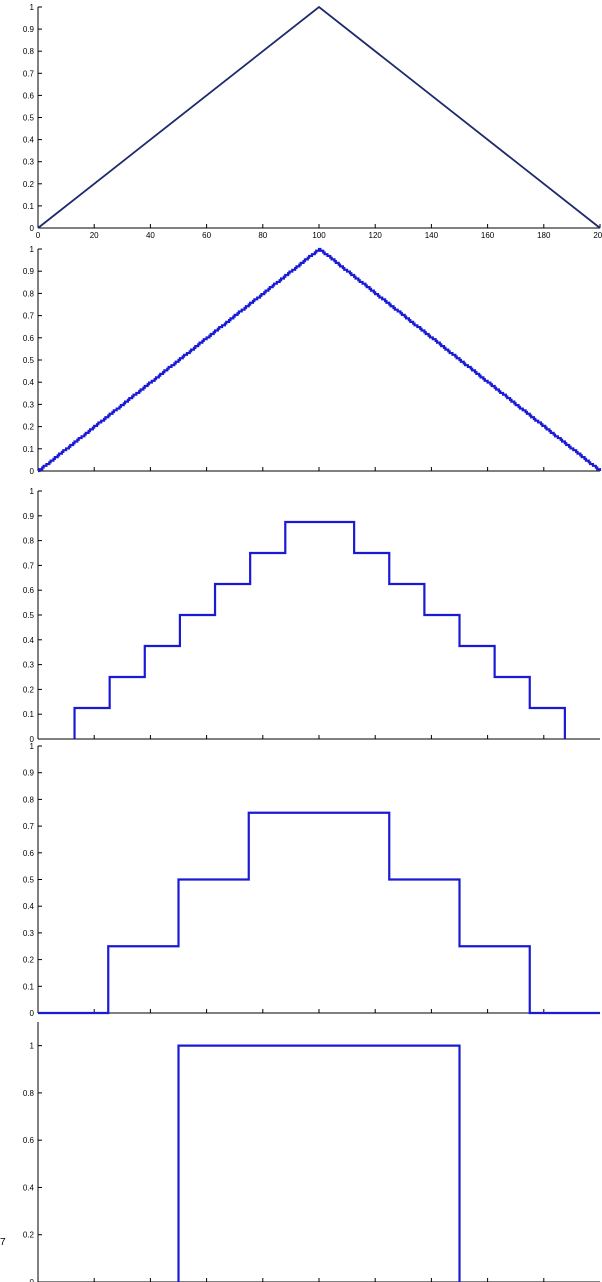 This screenshot has height=1282, width=602. What do you see at coordinates (150, 235) in the screenshot?
I see `x-tick-label: 40` at bounding box center [150, 235].